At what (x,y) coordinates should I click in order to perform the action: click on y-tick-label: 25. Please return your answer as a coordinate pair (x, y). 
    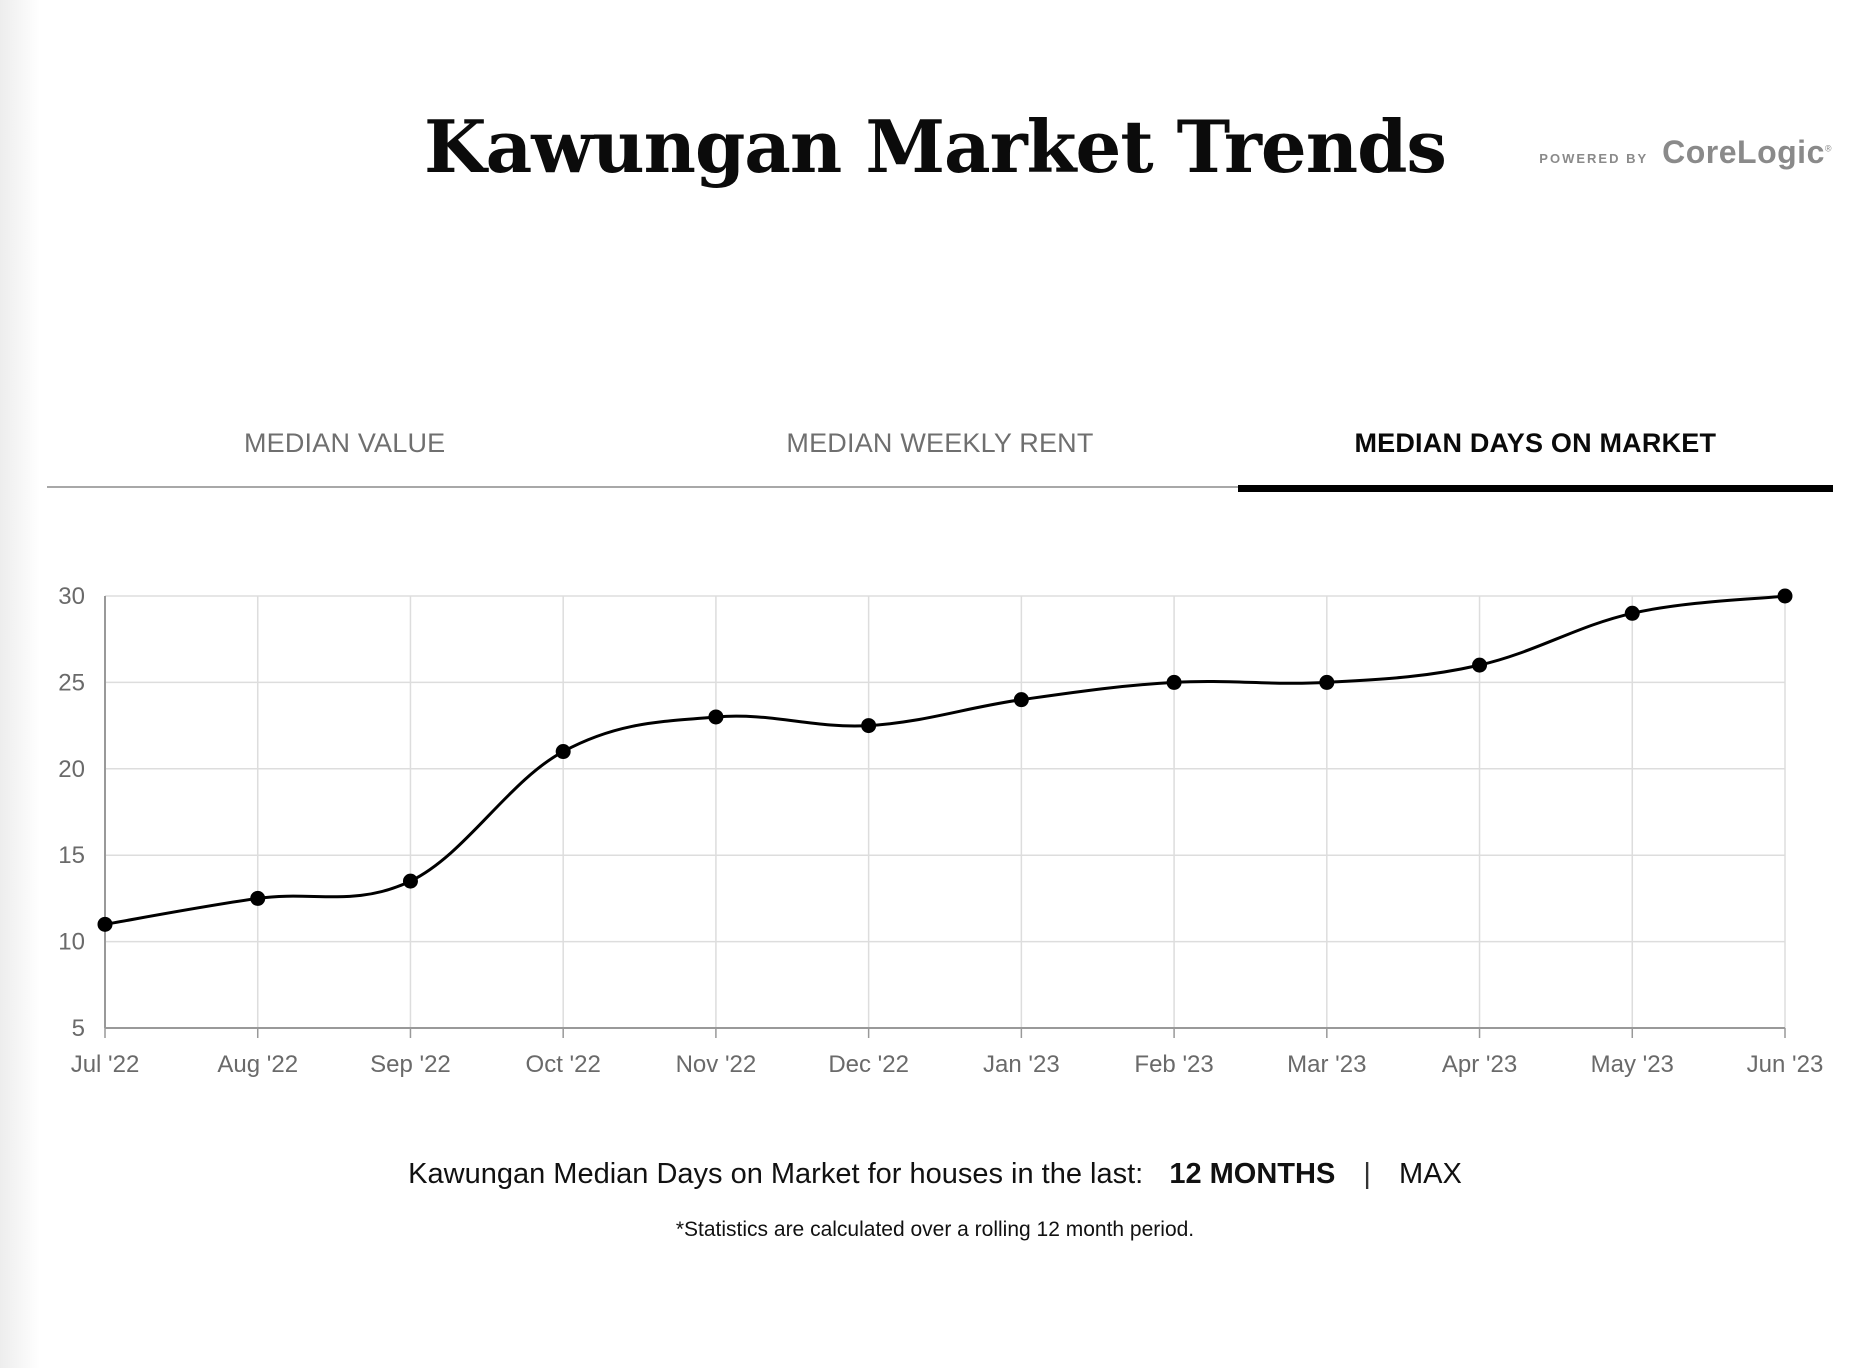
    Looking at the image, I should click on (71, 682).